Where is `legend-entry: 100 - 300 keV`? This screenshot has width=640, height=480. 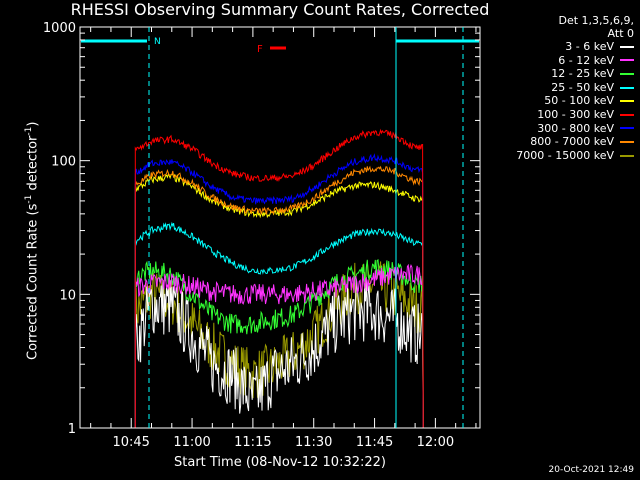
legend-entry: 100 - 300 keV is located at coordinates (575, 115).